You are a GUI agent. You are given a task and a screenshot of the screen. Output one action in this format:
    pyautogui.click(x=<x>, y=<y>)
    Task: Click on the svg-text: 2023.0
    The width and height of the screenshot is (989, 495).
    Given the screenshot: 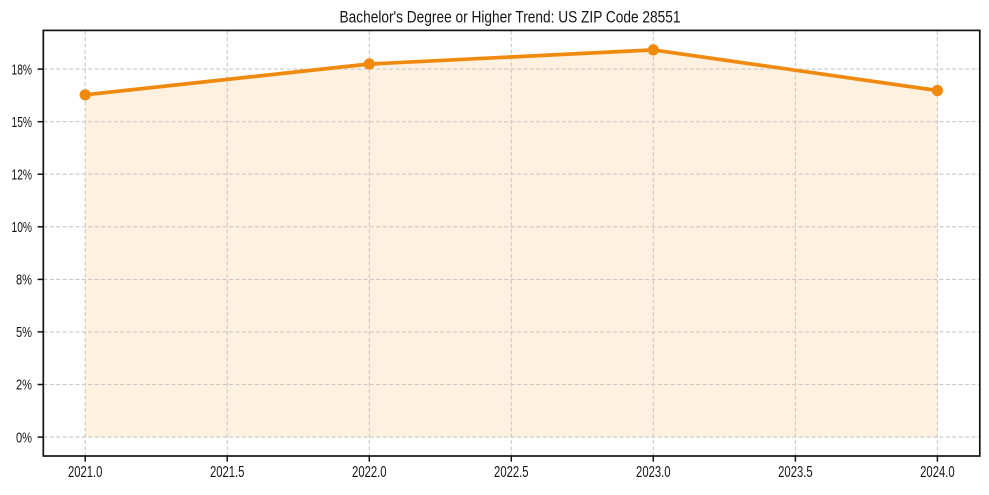 What is the action you would take?
    pyautogui.click(x=653, y=472)
    